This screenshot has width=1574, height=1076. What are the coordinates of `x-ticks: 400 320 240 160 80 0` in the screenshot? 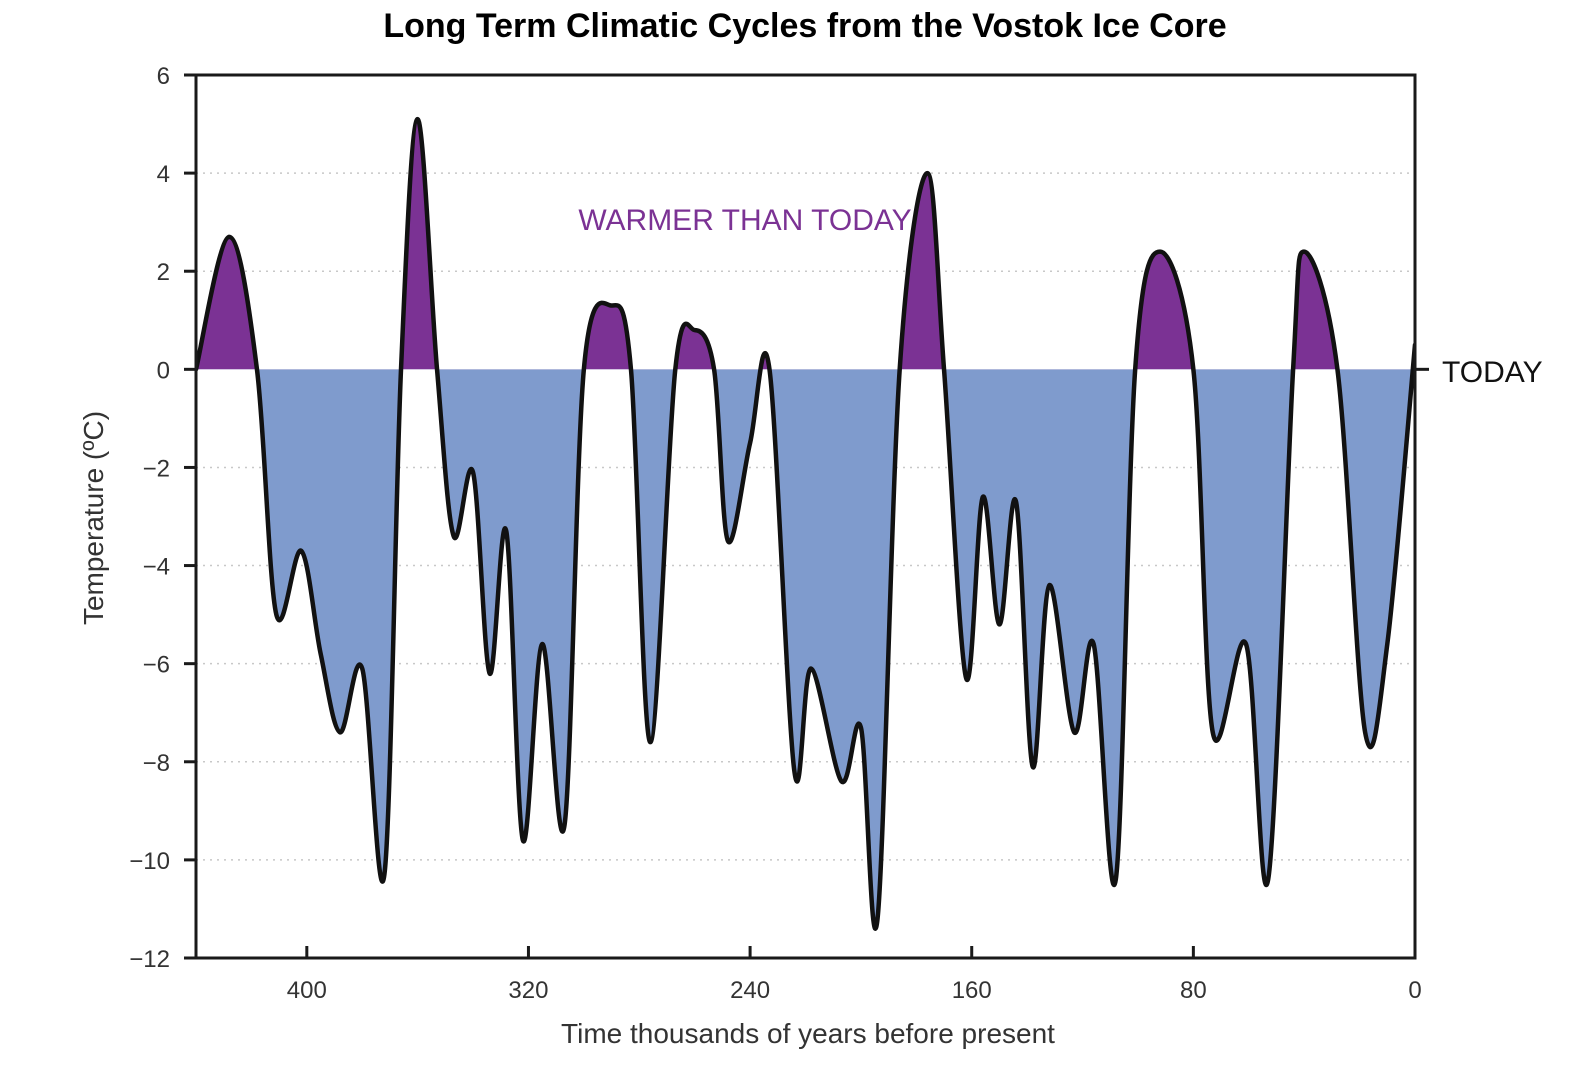 It's located at (854, 975).